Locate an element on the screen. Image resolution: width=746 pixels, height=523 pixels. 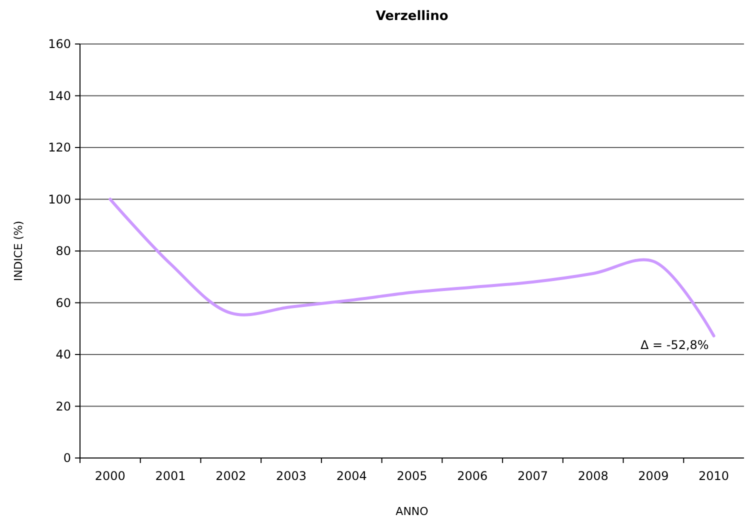
x-tick-label: 2010 is located at coordinates (714, 476).